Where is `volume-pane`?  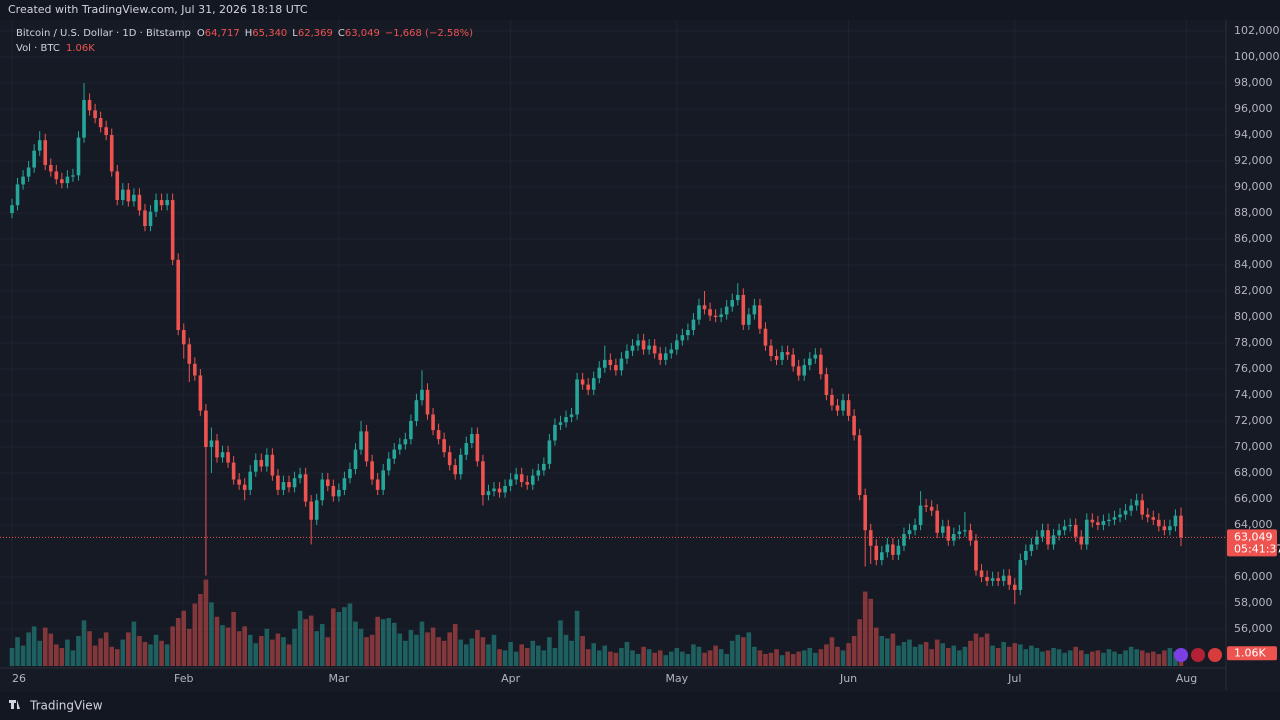
volume-pane is located at coordinates (596, 622).